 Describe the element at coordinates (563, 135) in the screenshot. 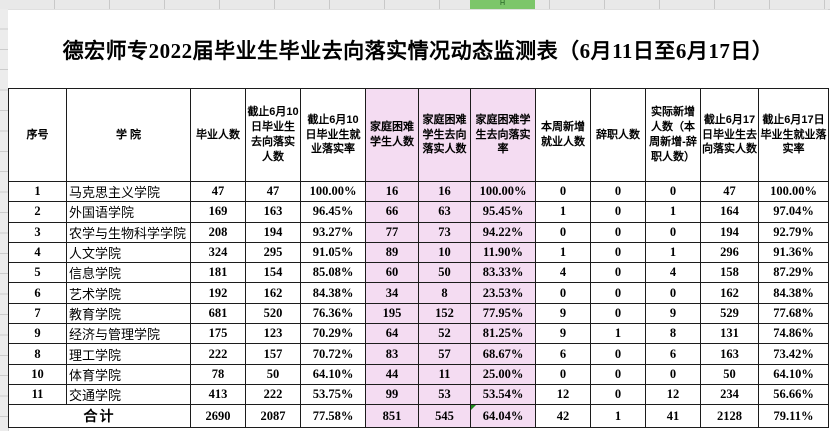

I see `column-header-8: 本周新增就业人数` at that location.